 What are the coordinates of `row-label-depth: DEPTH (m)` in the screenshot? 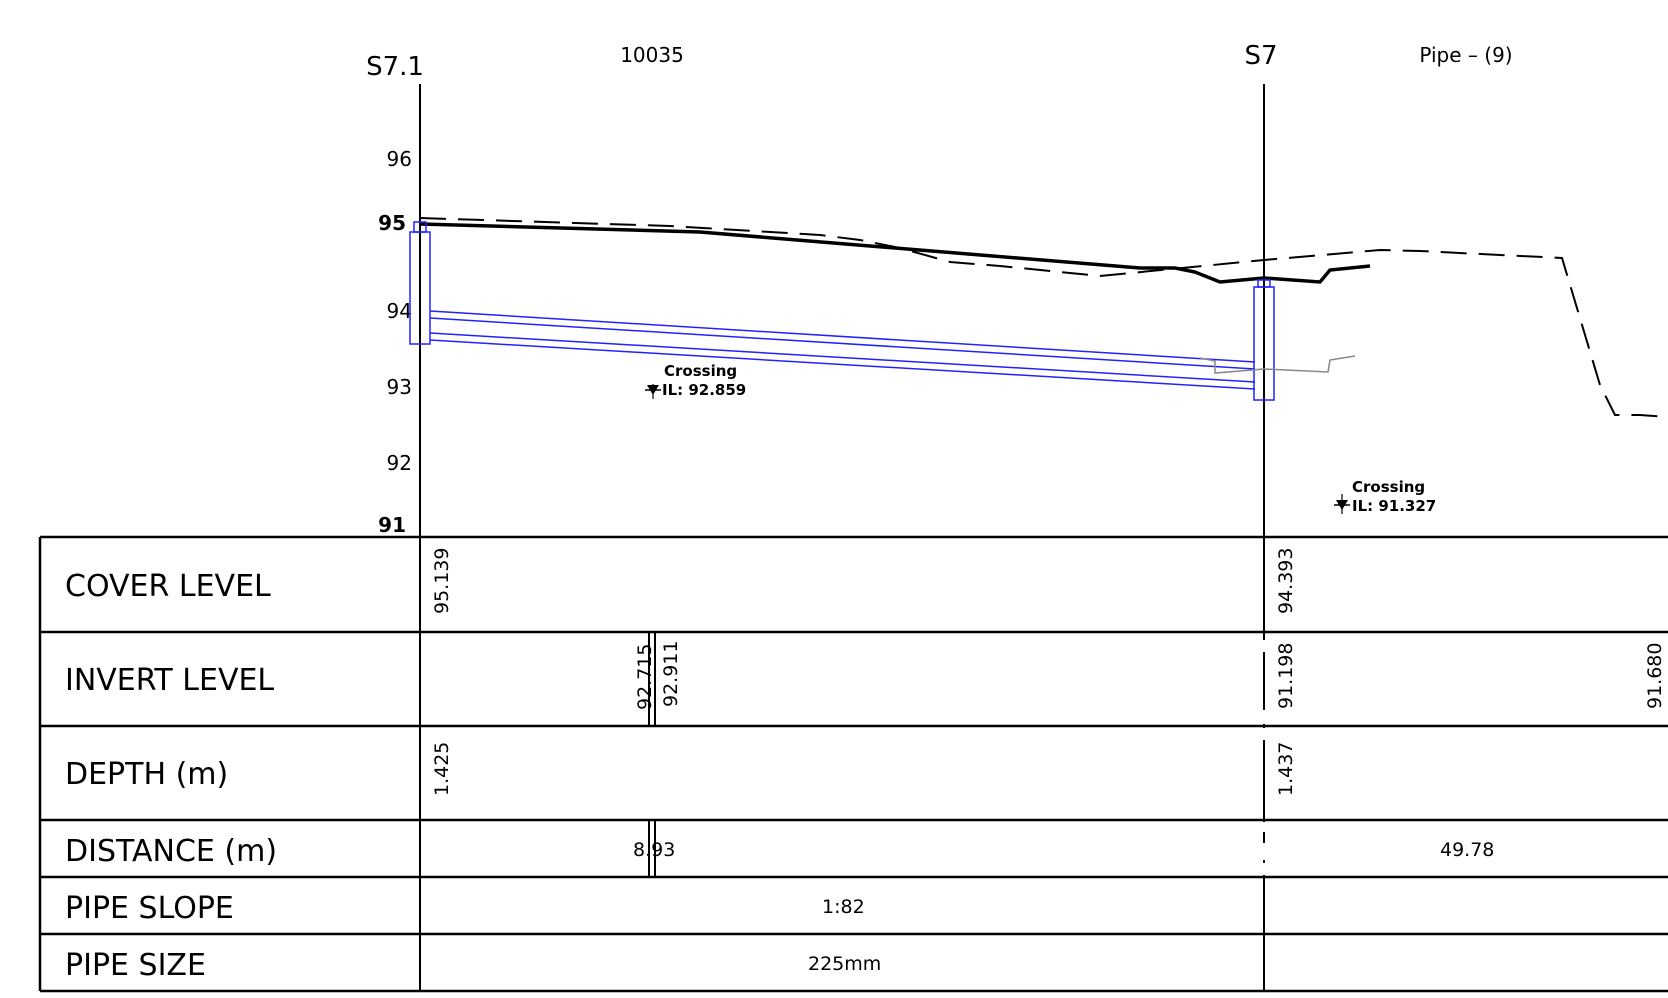 It's located at (146, 774).